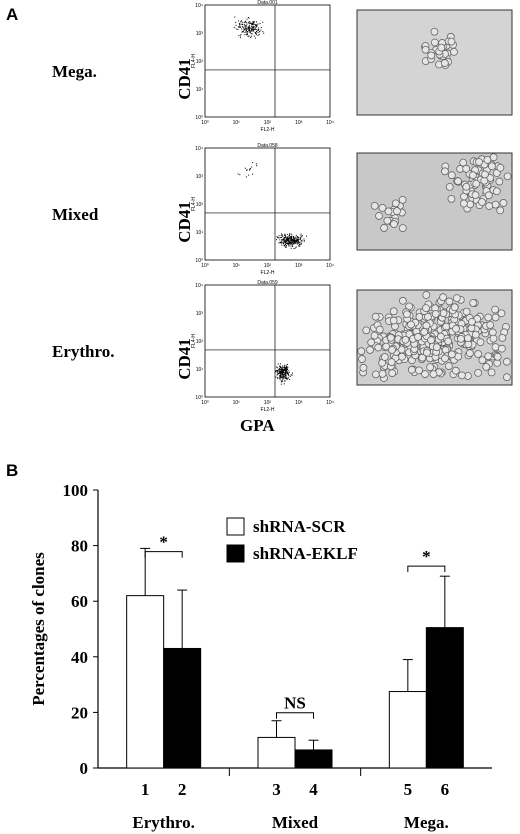 This screenshot has height=834, width=520. What do you see at coordinates (194, 61) in the screenshot?
I see `channel-label: FL4-H` at bounding box center [194, 61].